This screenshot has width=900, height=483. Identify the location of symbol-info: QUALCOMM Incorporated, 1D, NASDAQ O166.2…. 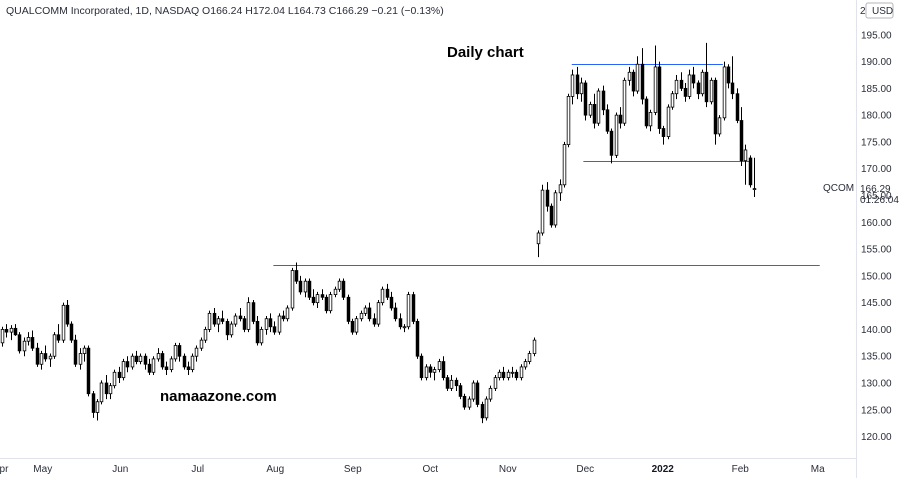
(225, 11).